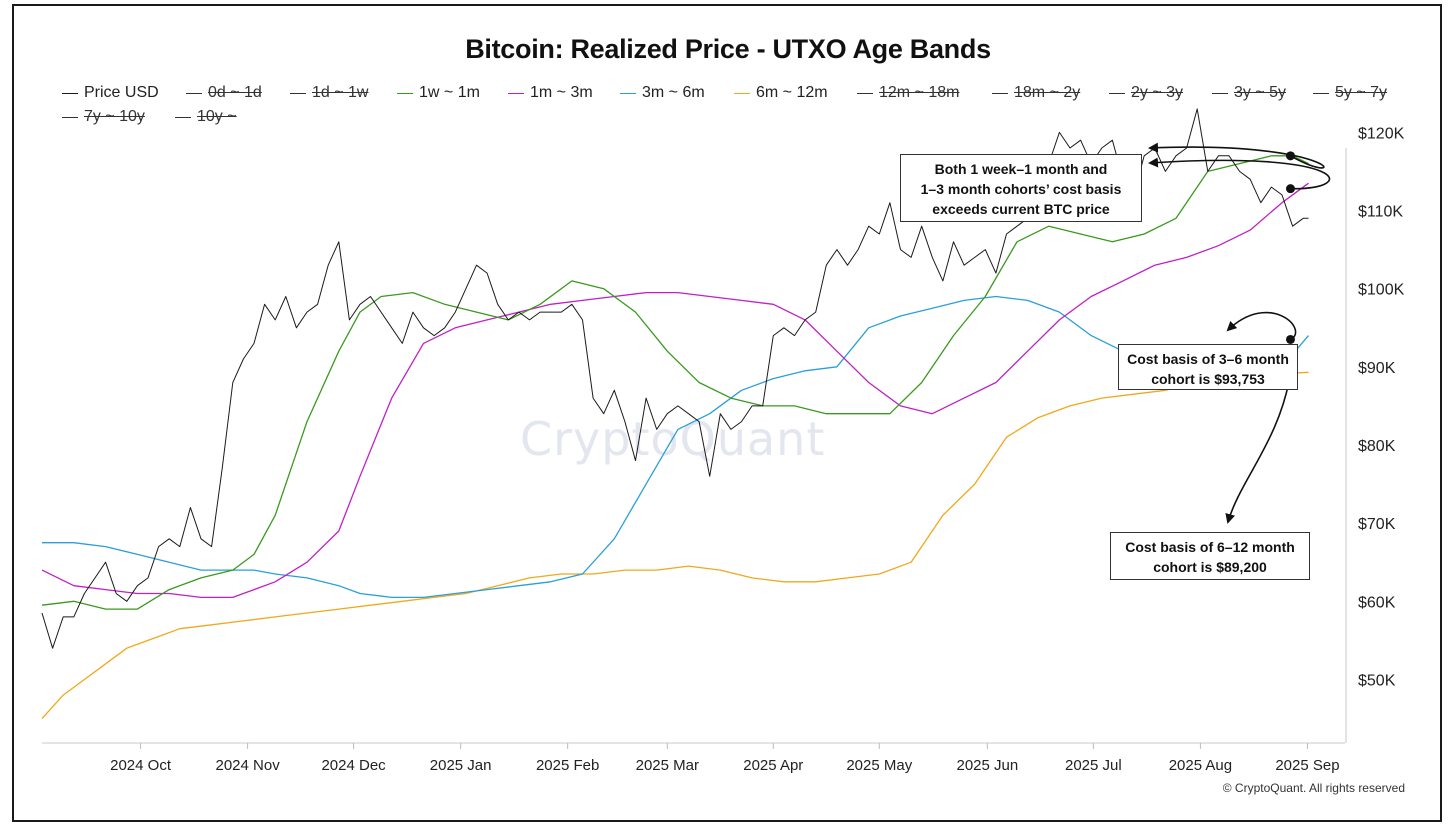 This screenshot has height=830, width=1456. What do you see at coordinates (1361, 92) in the screenshot?
I see `legend-label: 5y ~ 7y` at bounding box center [1361, 92].